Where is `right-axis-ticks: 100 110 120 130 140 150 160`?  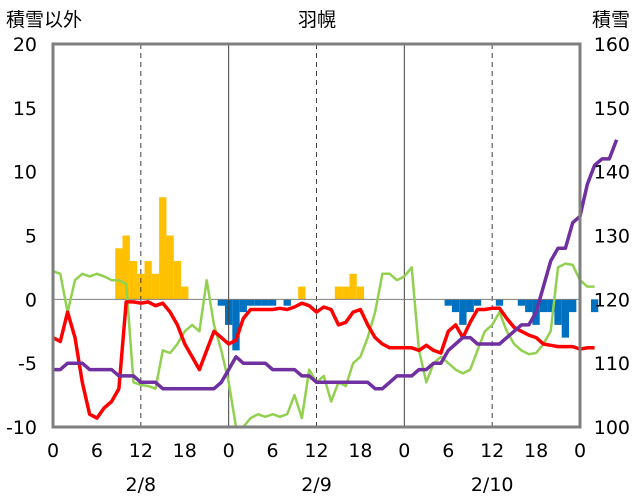 right-axis-ticks: 100 110 120 130 140 150 160 is located at coordinates (612, 236).